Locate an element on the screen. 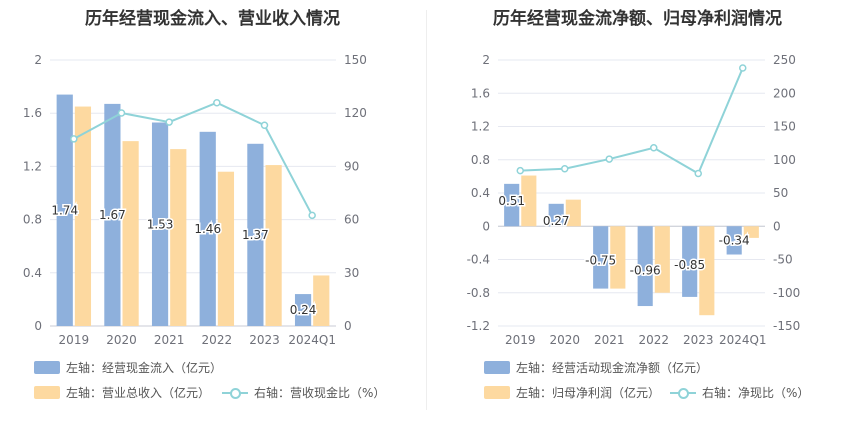 This screenshot has height=437, width=850. data-label: 0.24 is located at coordinates (303, 310).